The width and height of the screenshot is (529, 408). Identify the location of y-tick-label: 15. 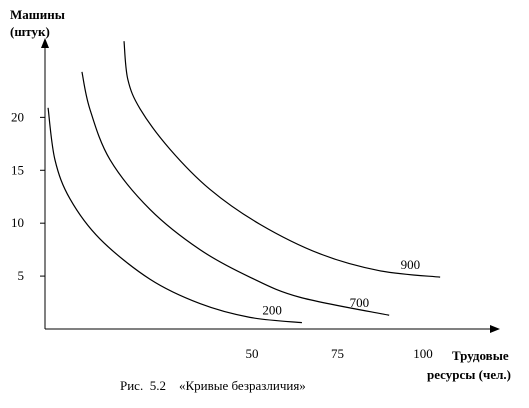
(17, 169).